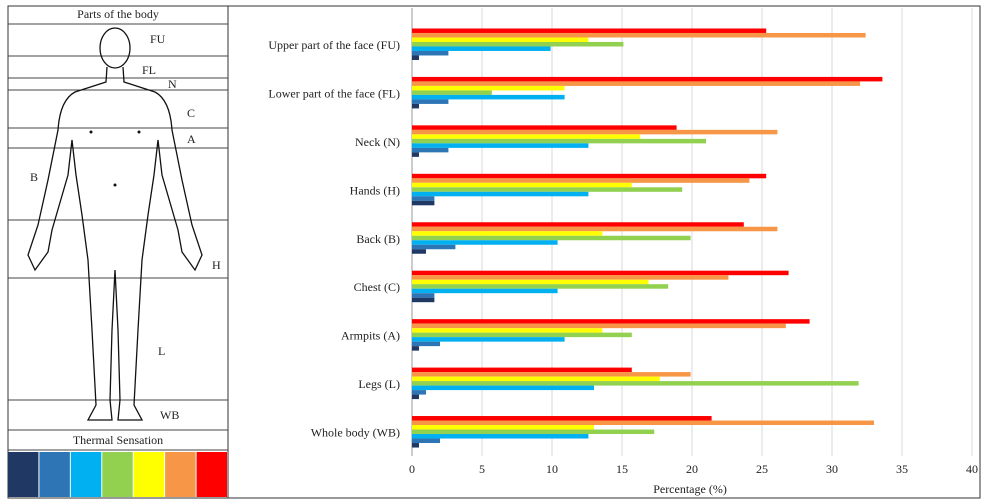  What do you see at coordinates (377, 142) in the screenshot?
I see `y-tick-label: Neck (N)` at bounding box center [377, 142].